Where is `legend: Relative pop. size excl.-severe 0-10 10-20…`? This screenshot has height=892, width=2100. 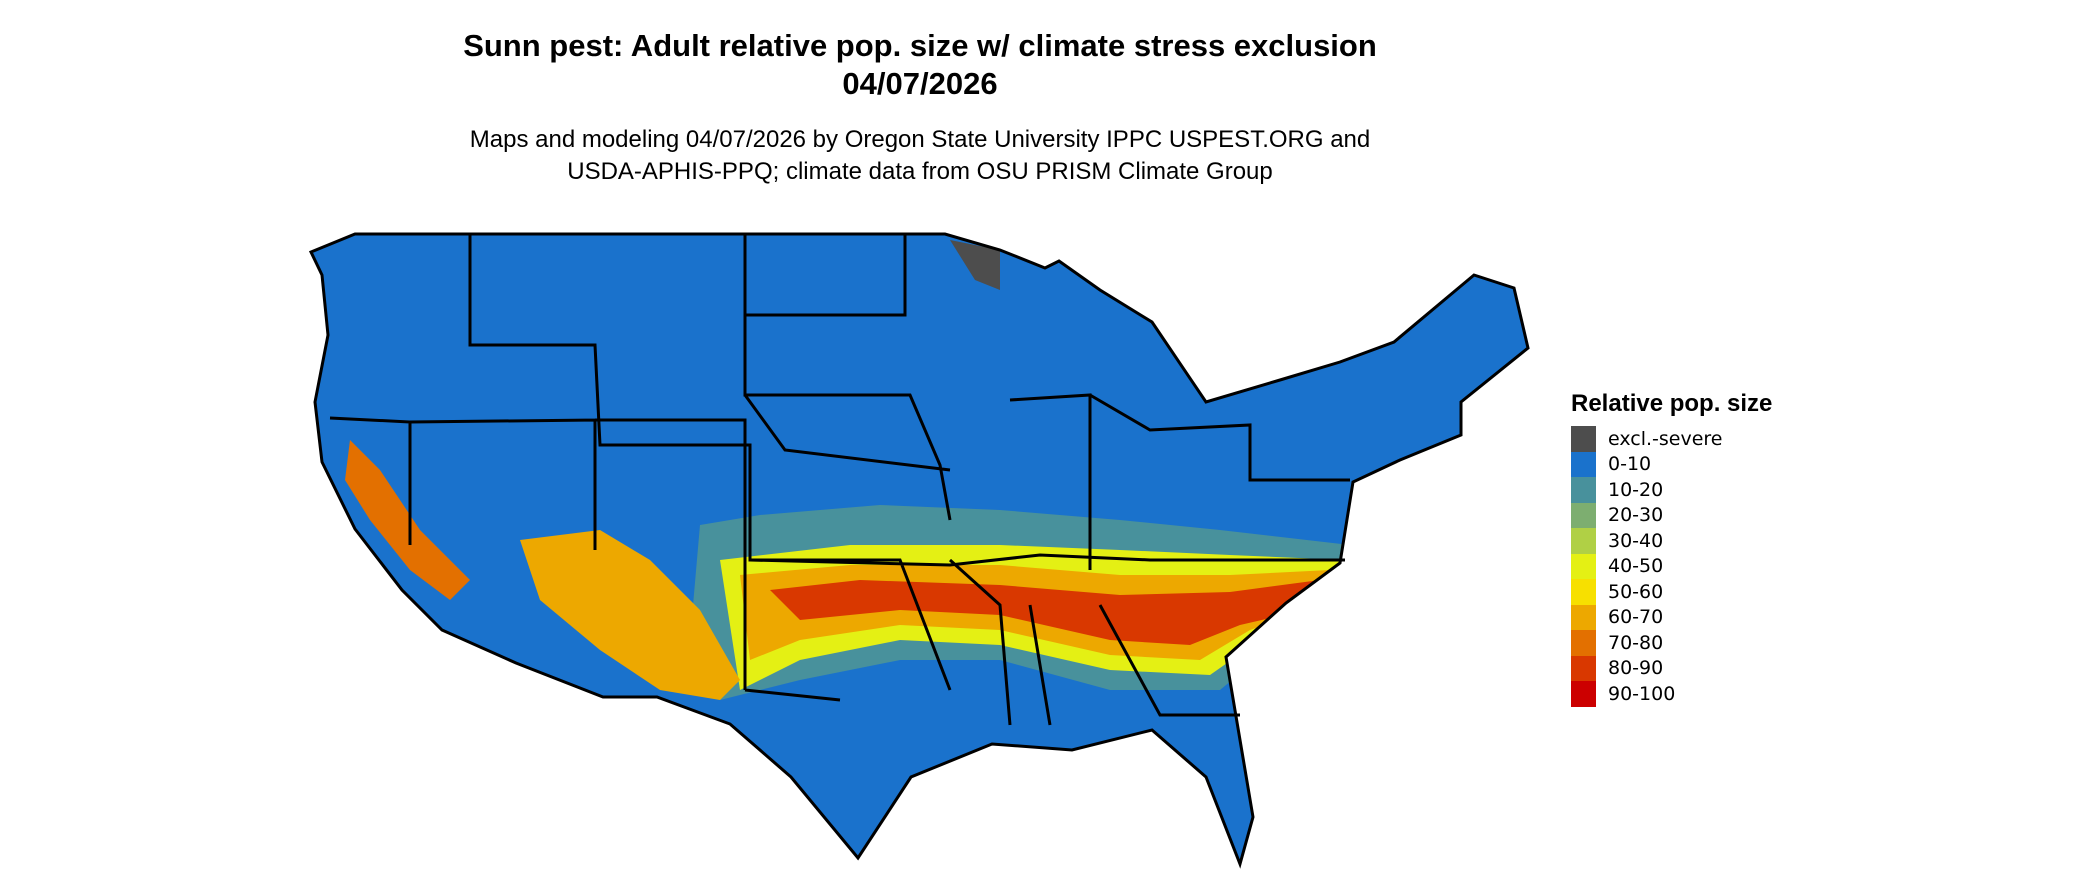
legend: Relative pop. size excl.-severe 0-10 10-20… is located at coordinates (1671, 548).